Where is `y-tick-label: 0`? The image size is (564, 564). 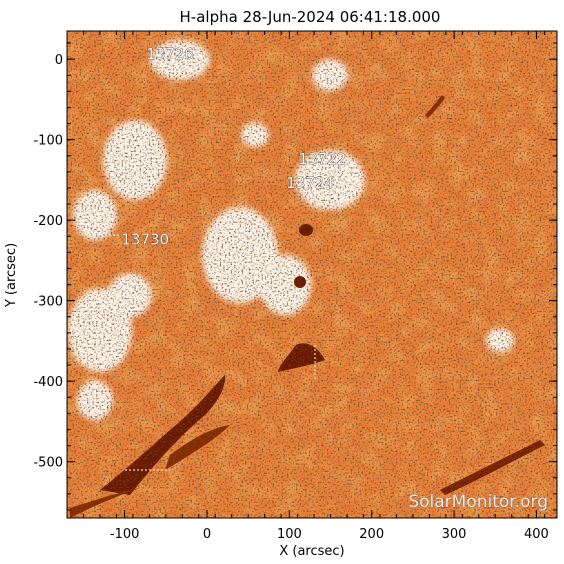 y-tick-label: 0 is located at coordinates (59, 60).